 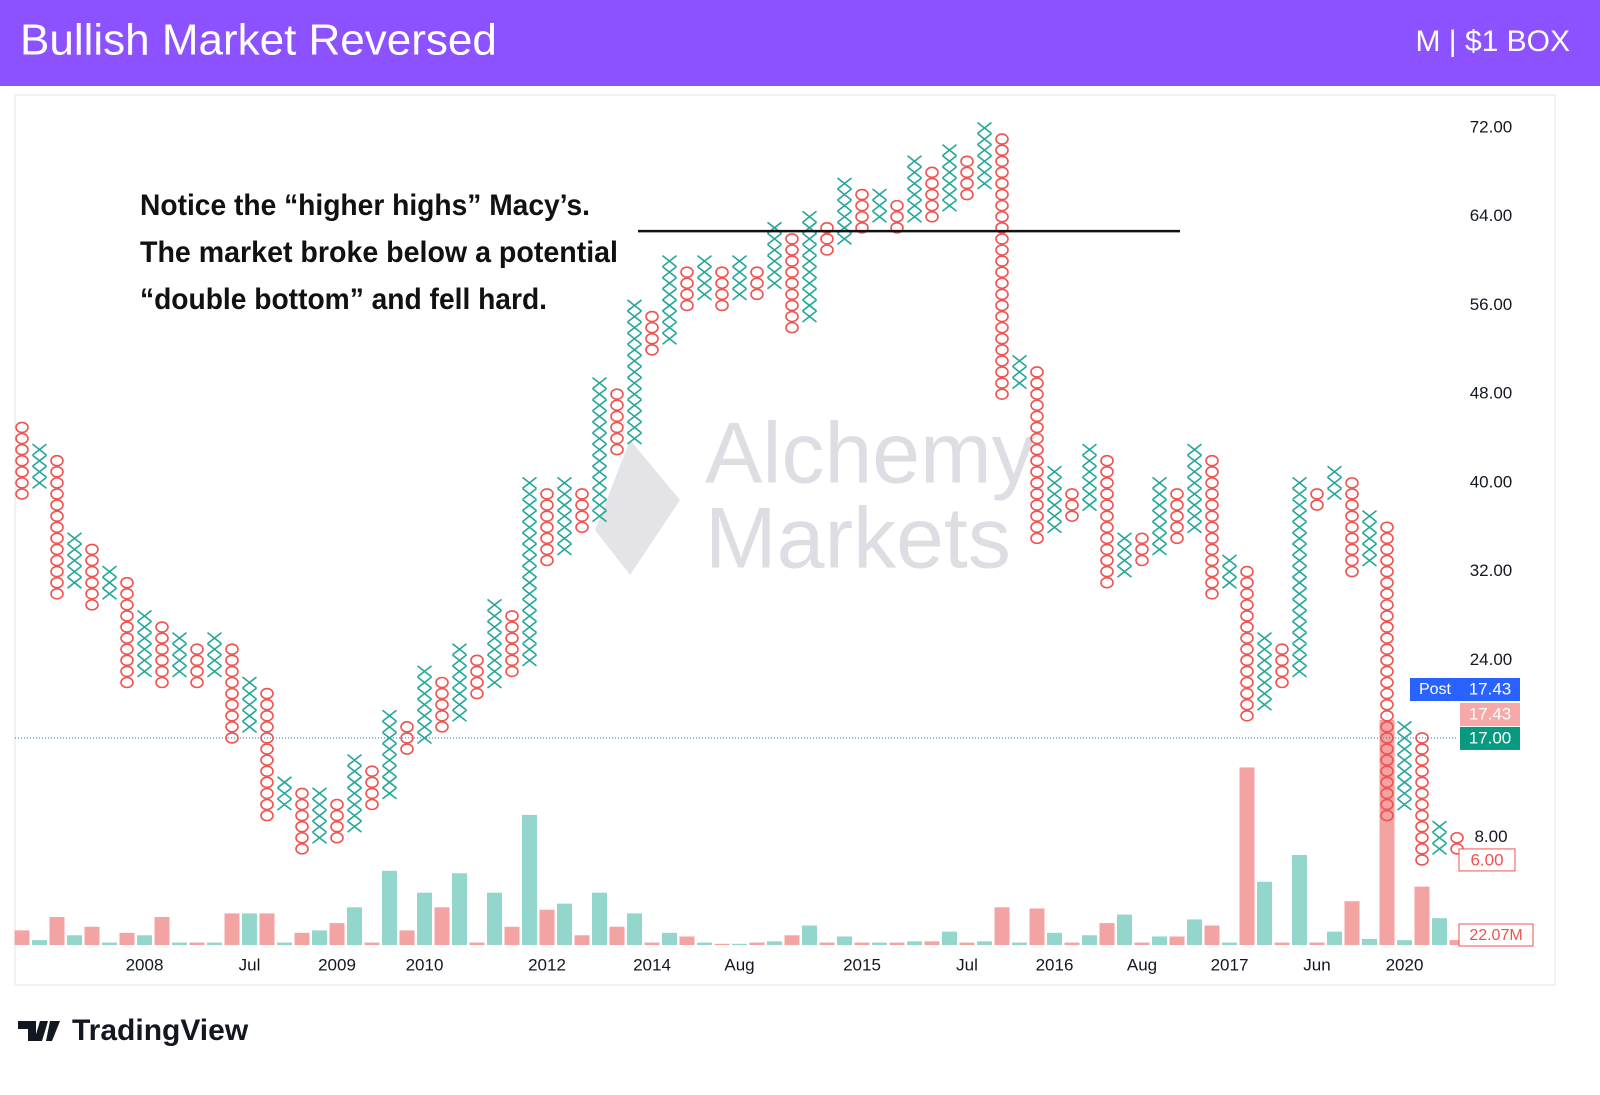 I want to click on x-tick-label: 2016, so click(x=1055, y=964).